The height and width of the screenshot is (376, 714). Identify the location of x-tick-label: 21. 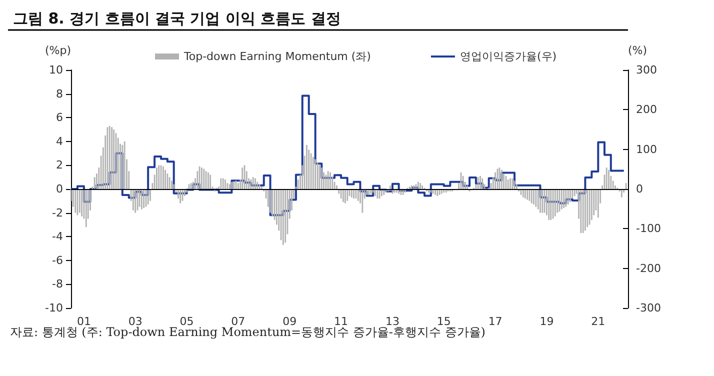
(598, 321).